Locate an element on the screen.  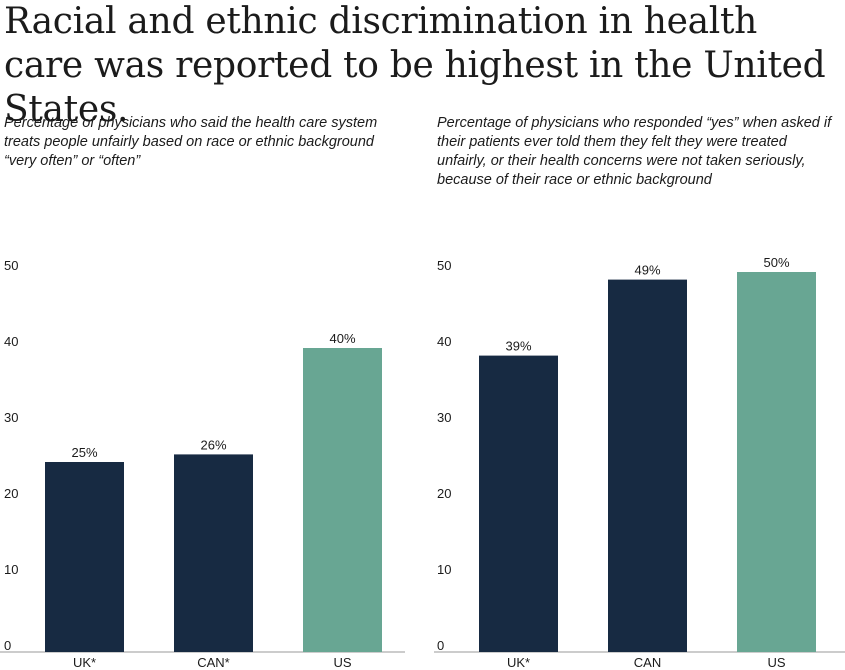
right-y-tick-label: 20 is located at coordinates (444, 493).